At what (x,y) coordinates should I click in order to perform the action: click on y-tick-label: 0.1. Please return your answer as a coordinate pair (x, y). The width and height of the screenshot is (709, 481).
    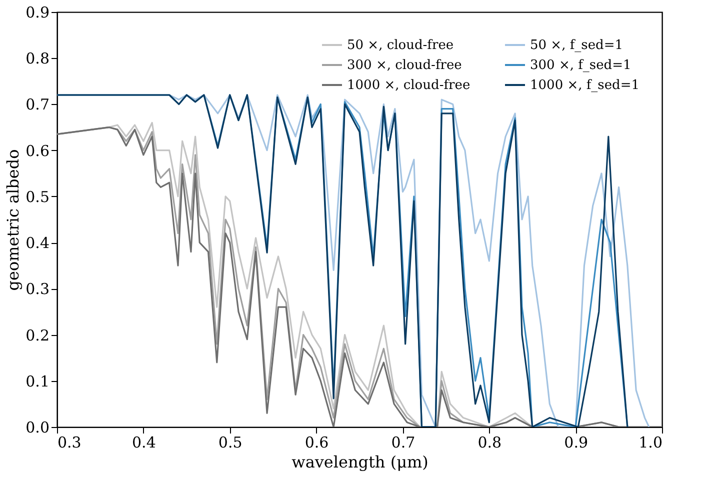
    Looking at the image, I should click on (38, 381).